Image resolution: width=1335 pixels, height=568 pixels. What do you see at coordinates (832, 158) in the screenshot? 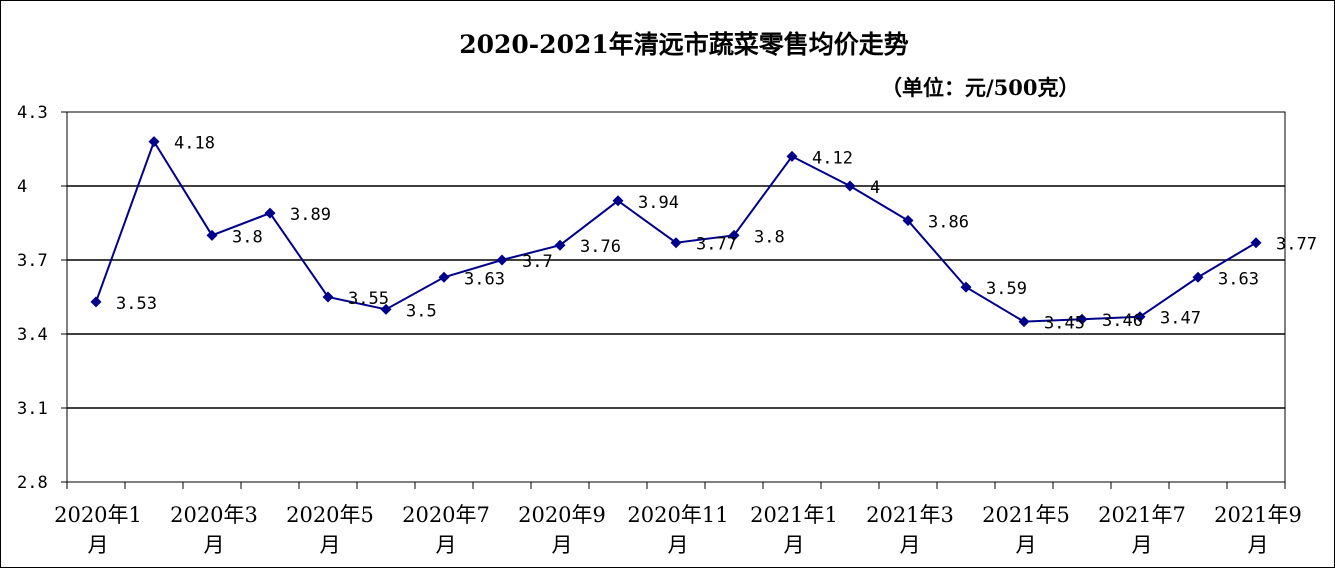
I see `data-label: 4.12` at bounding box center [832, 158].